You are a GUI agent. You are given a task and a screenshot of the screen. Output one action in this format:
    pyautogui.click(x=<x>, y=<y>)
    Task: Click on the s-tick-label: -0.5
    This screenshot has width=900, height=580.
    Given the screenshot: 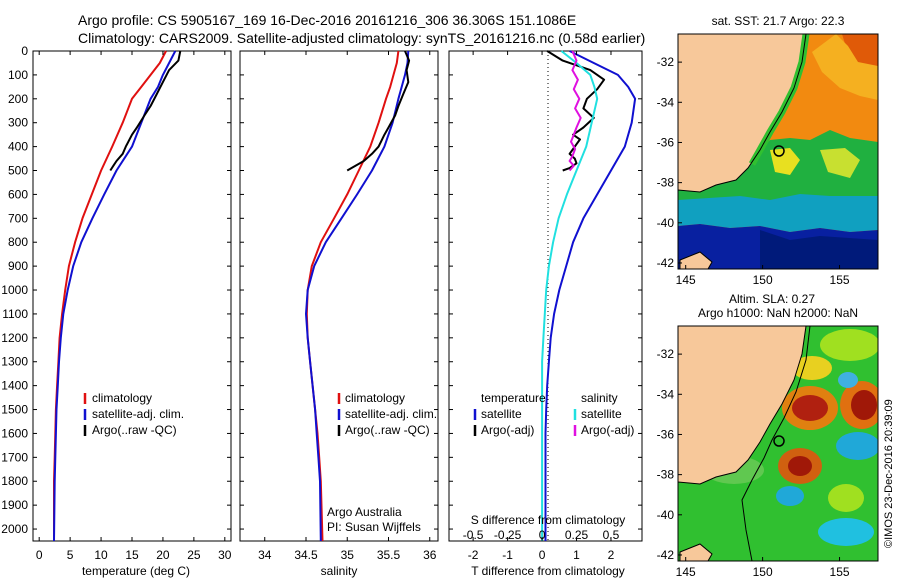 What is the action you would take?
    pyautogui.click(x=473, y=535)
    